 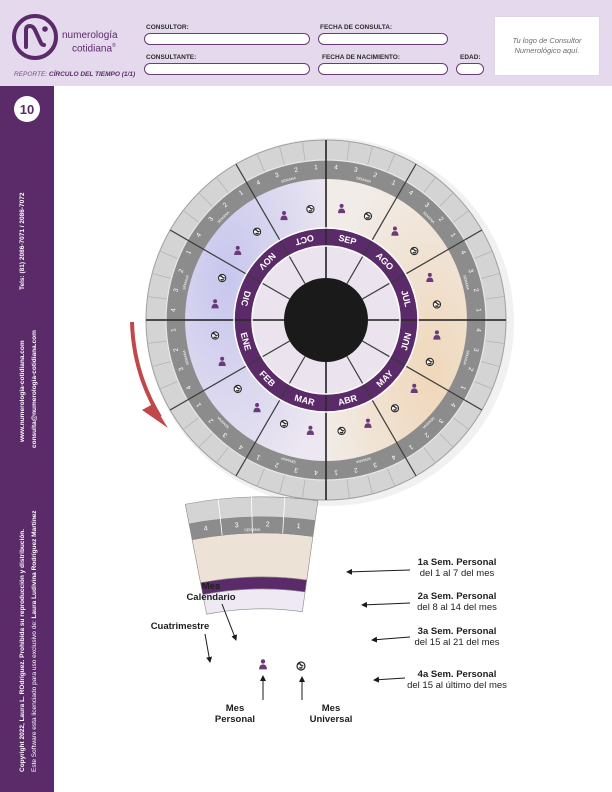 What do you see at coordinates (90, 42) in the screenshot?
I see `brand-name: numerología cotidiana®` at bounding box center [90, 42].